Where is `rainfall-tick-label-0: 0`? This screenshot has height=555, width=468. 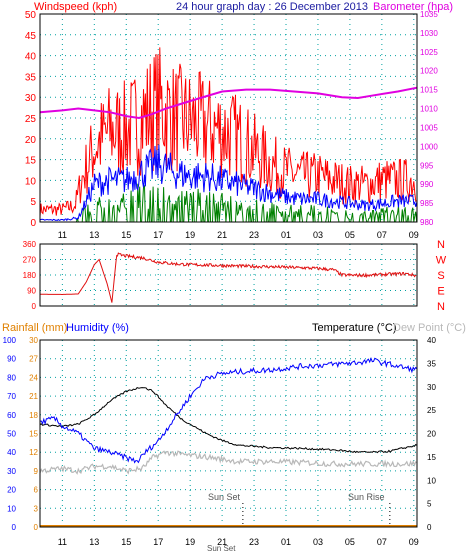 rainfall-tick-label-0: 0 is located at coordinates (36, 527).